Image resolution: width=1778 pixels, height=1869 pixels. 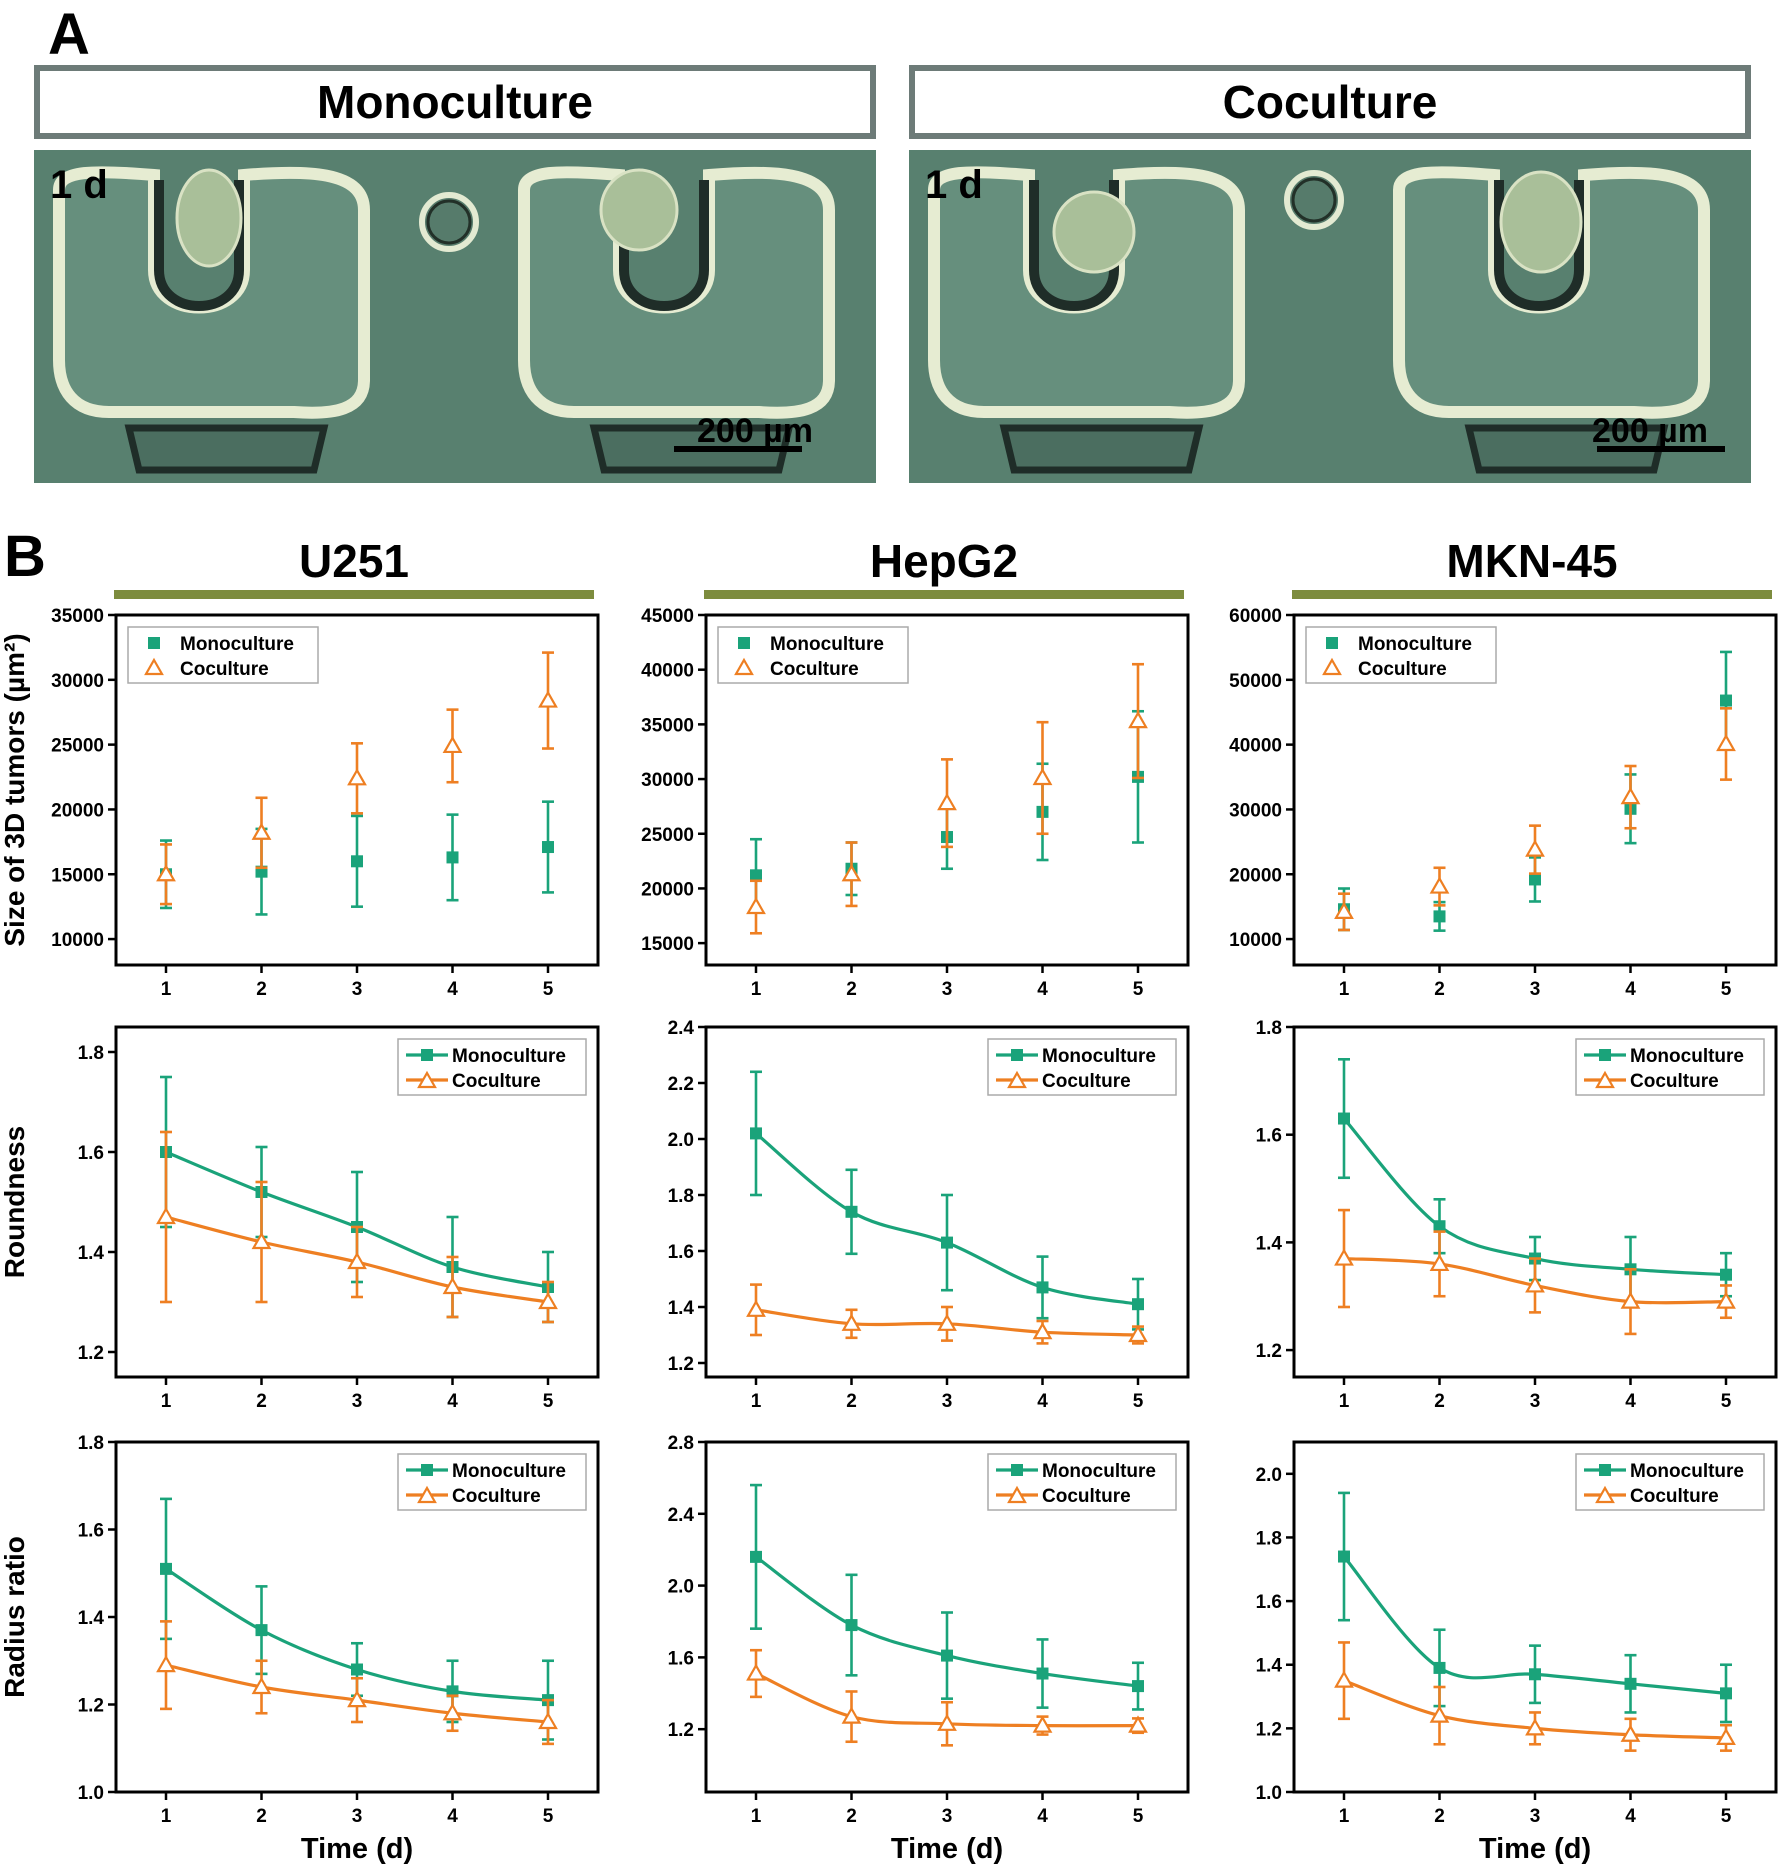 What do you see at coordinates (1534, 1625) in the screenshot?
I see `series-line` at bounding box center [1534, 1625].